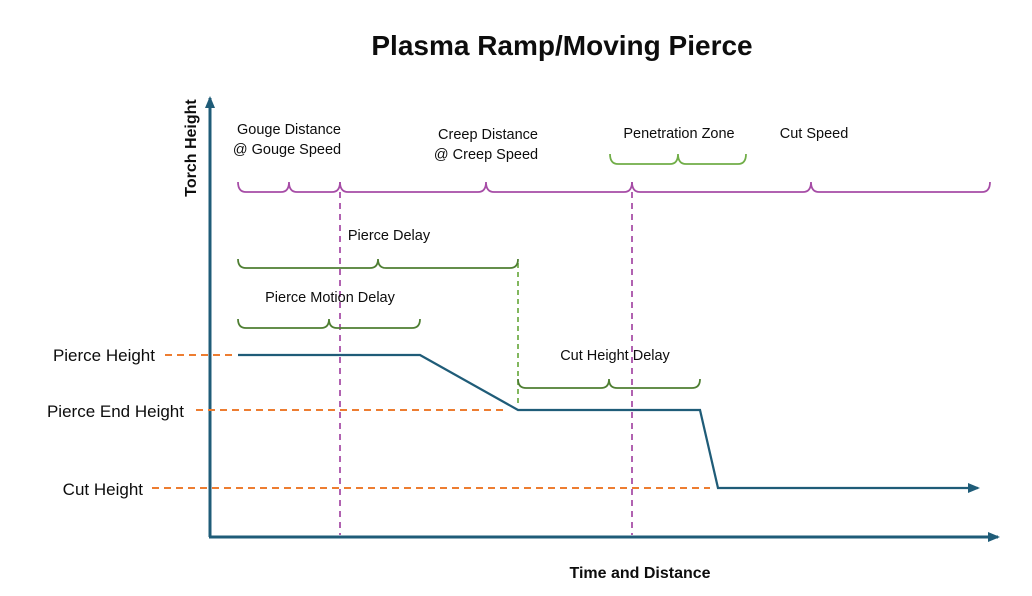  I want to click on gouge-zone-brace, so click(289, 187).